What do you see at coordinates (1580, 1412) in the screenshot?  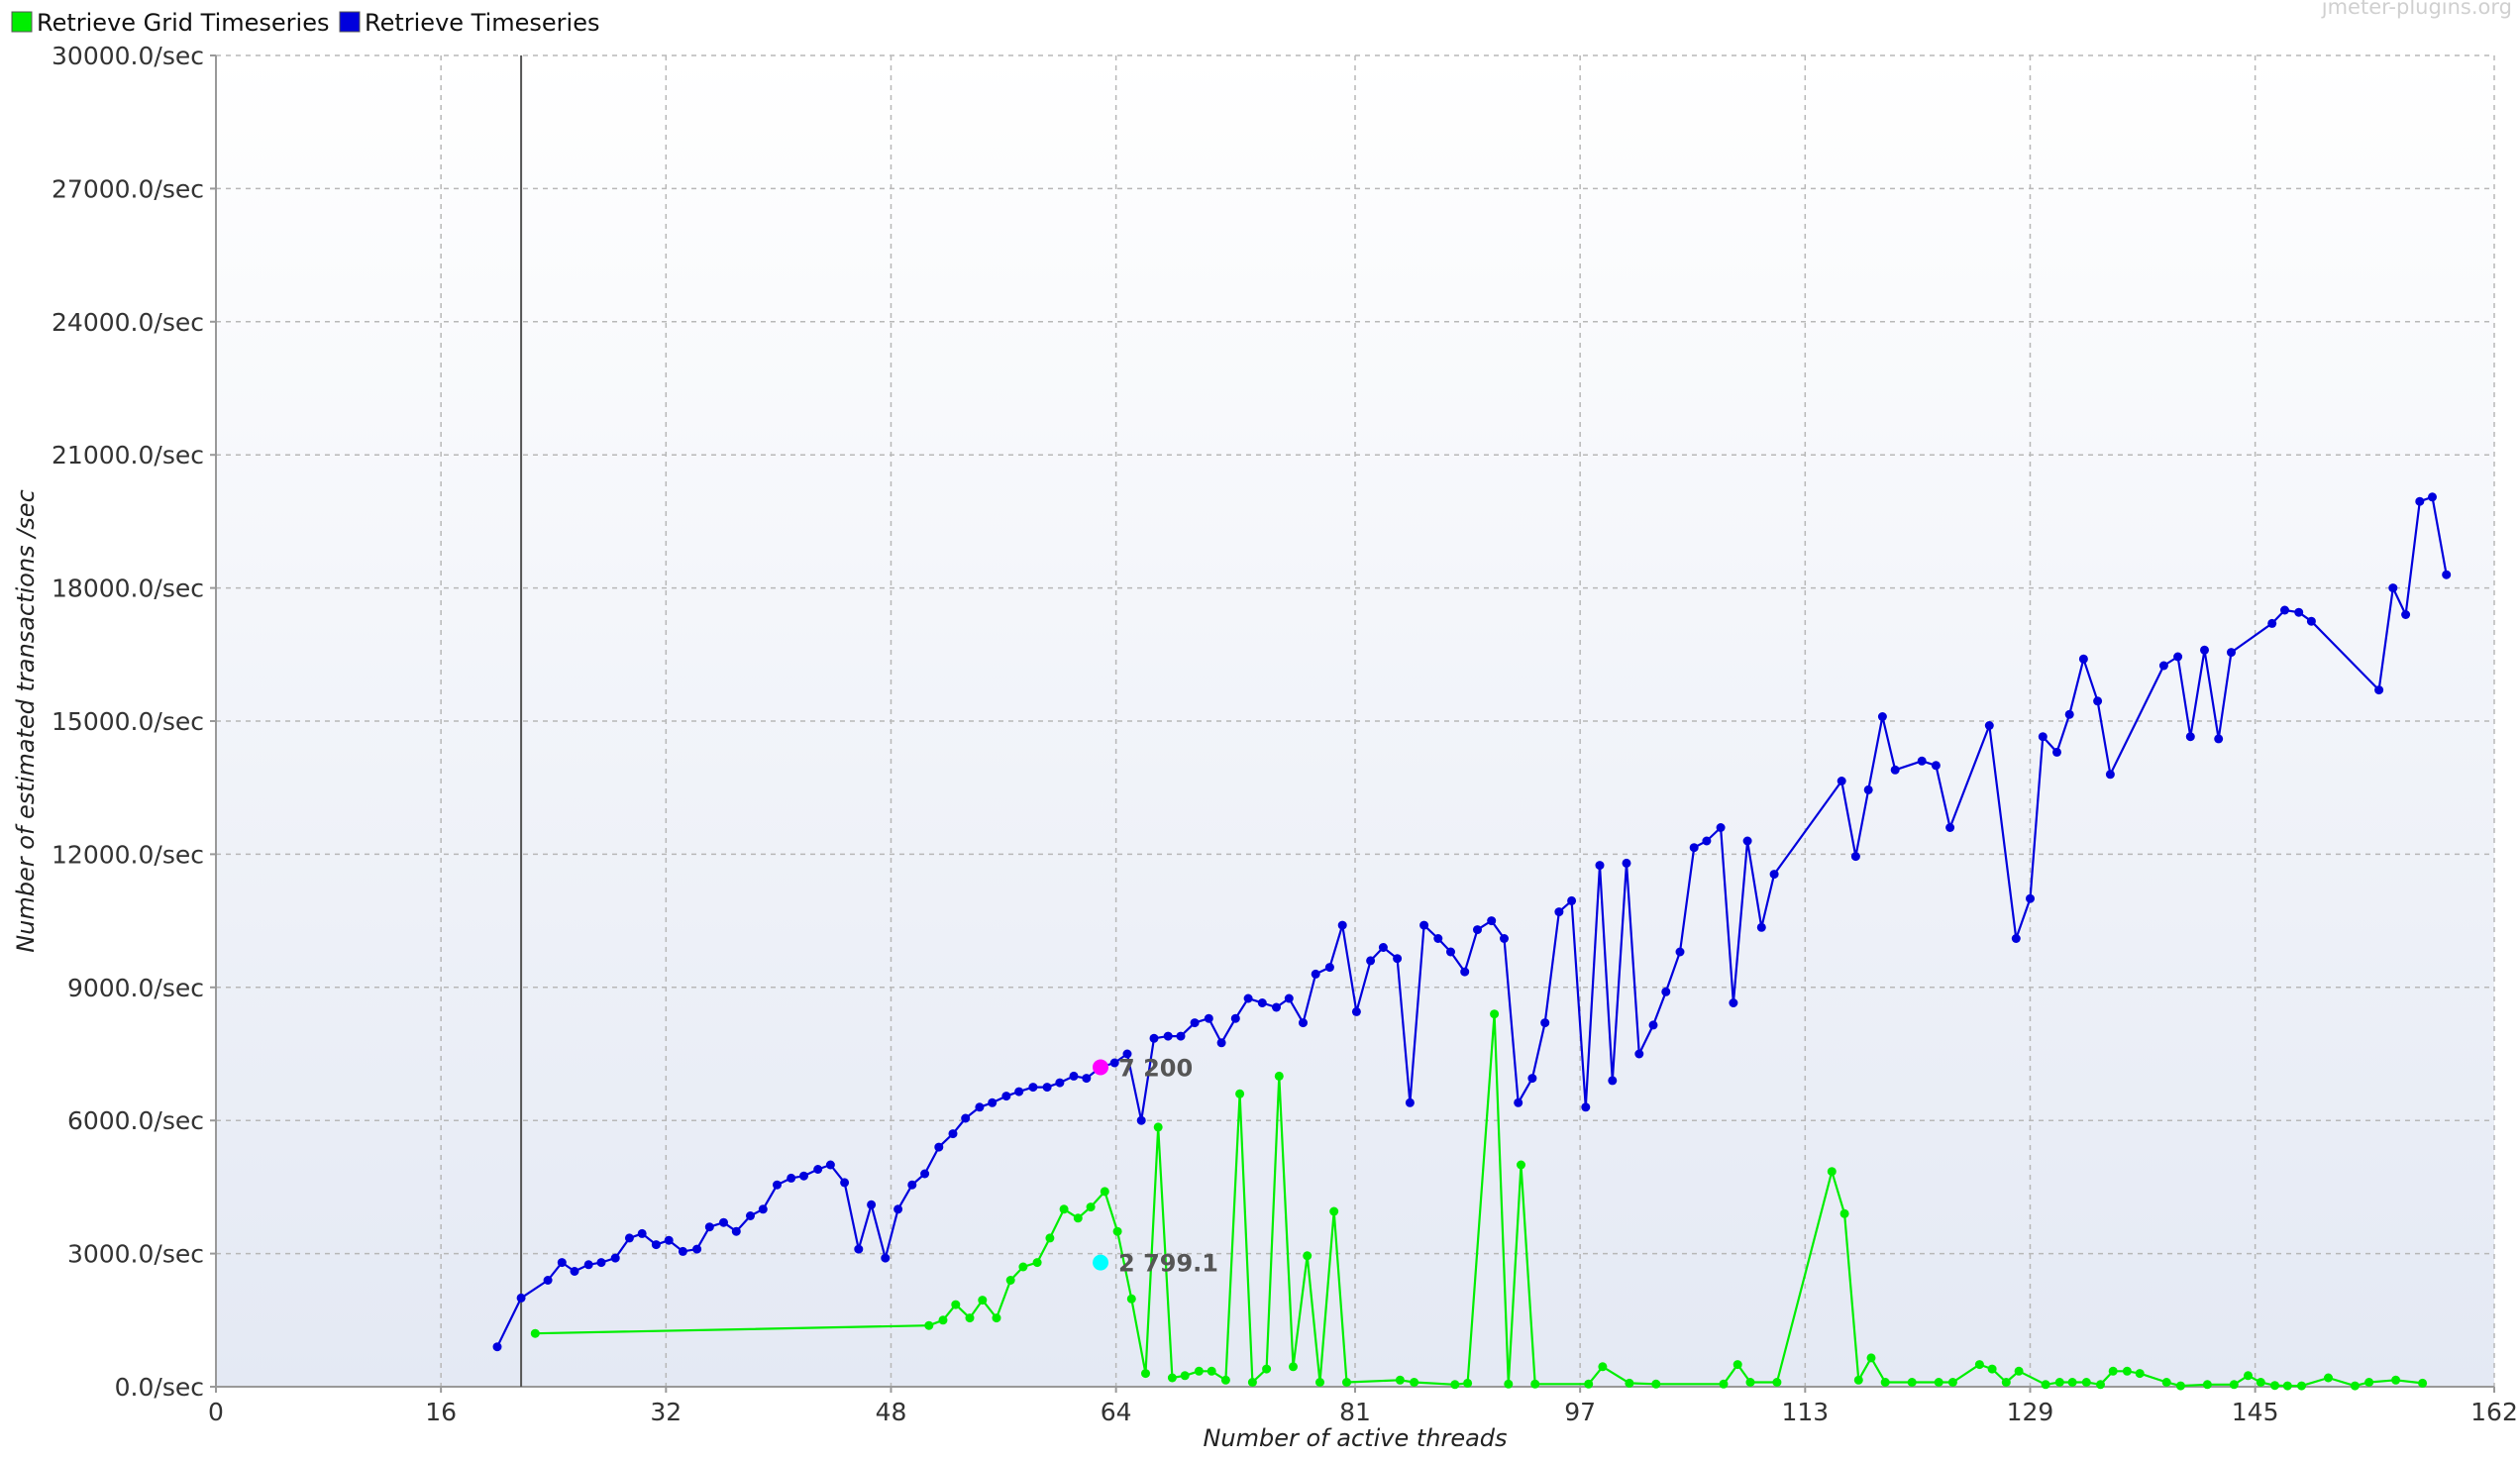 I see `x-tick-label: 97` at bounding box center [1580, 1412].